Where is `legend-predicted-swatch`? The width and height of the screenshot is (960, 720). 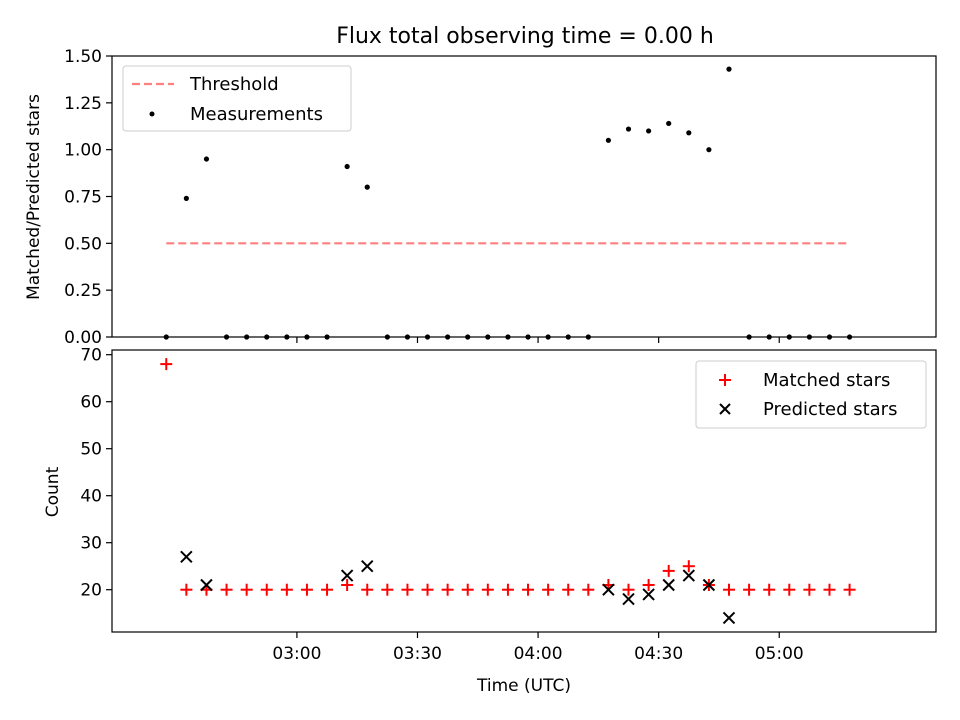 legend-predicted-swatch is located at coordinates (725, 409).